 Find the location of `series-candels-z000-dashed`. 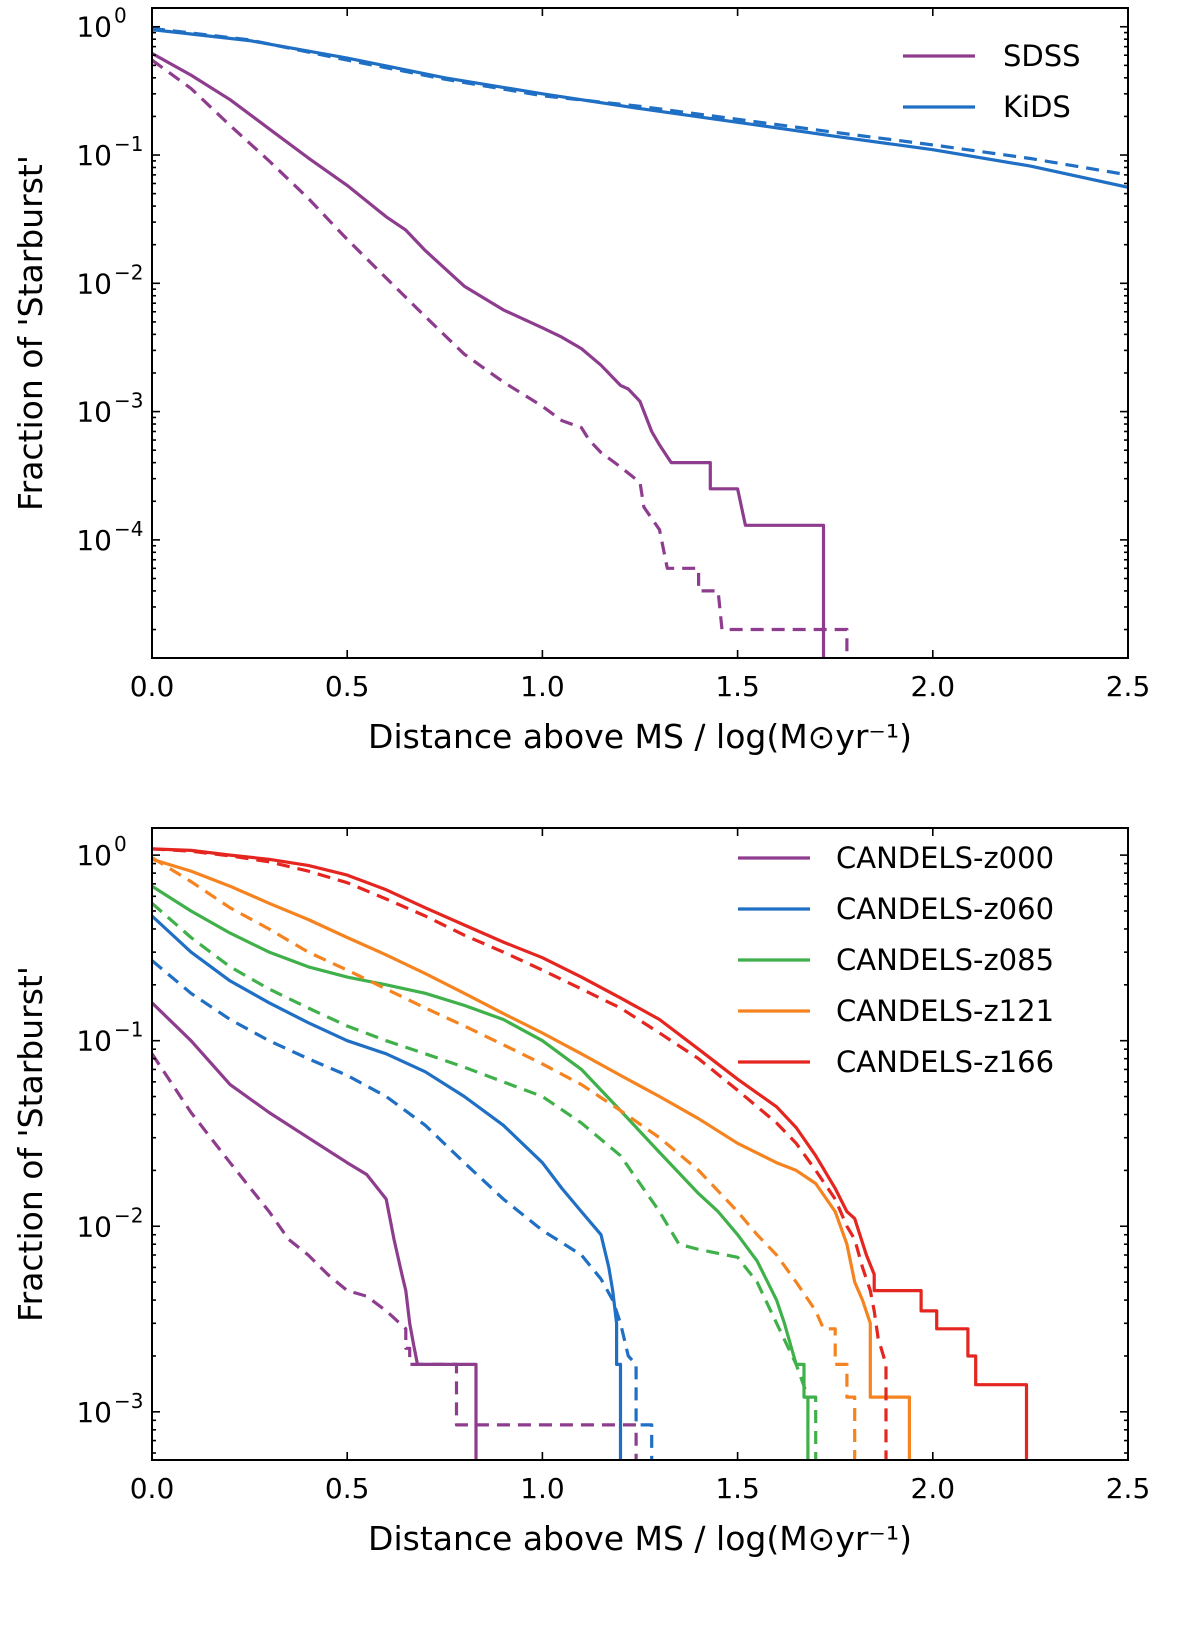

series-candels-z000-dashed is located at coordinates (395, 1256).